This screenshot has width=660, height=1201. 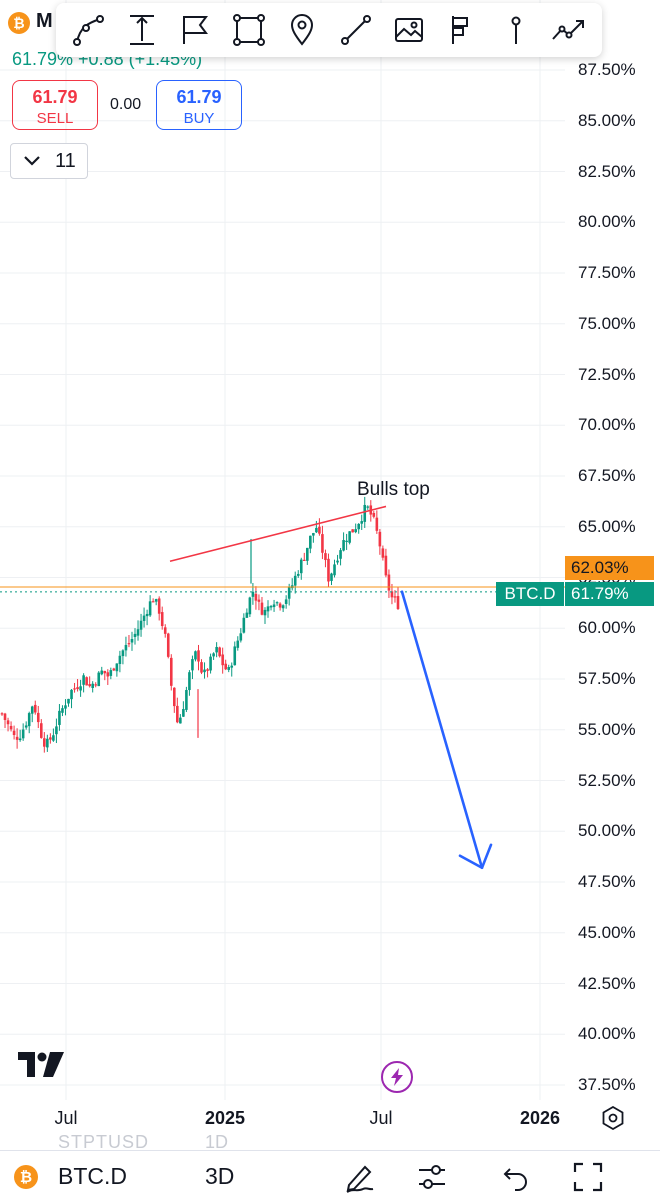 What do you see at coordinates (397, 1077) in the screenshot?
I see `lightning-bolt-icon` at bounding box center [397, 1077].